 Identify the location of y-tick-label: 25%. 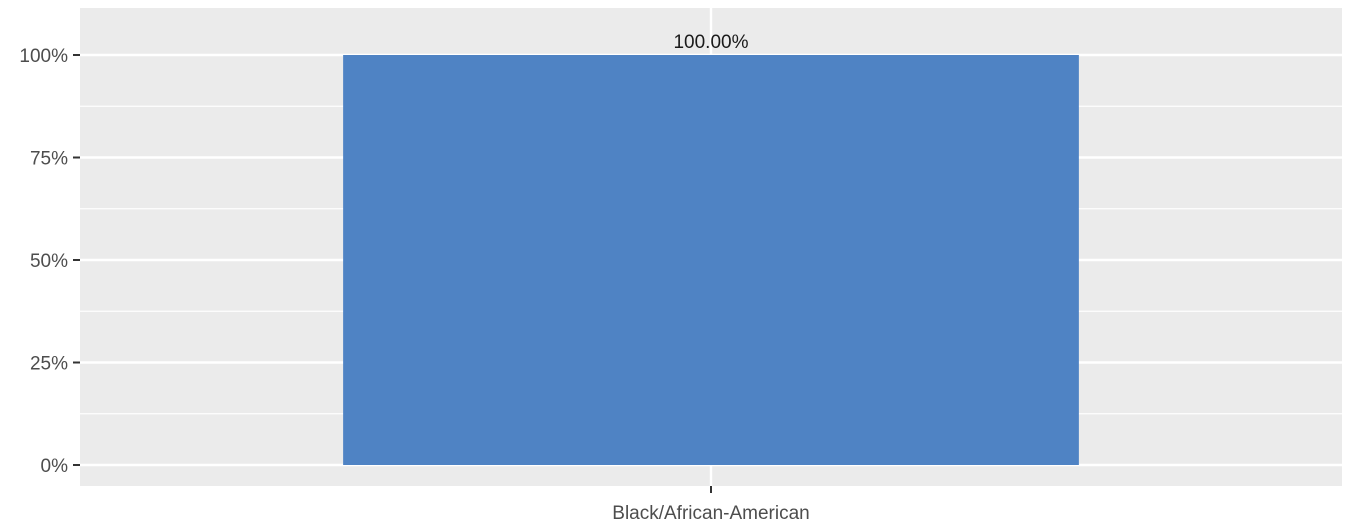
(49, 364).